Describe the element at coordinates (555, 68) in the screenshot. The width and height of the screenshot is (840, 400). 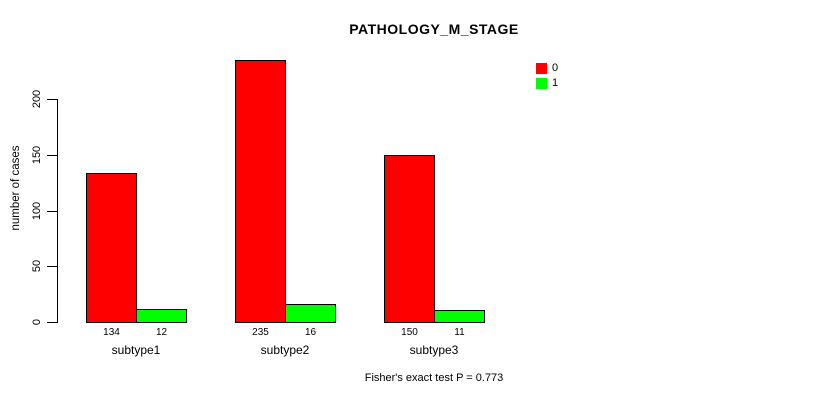
I see `legend-label-0: 0` at that location.